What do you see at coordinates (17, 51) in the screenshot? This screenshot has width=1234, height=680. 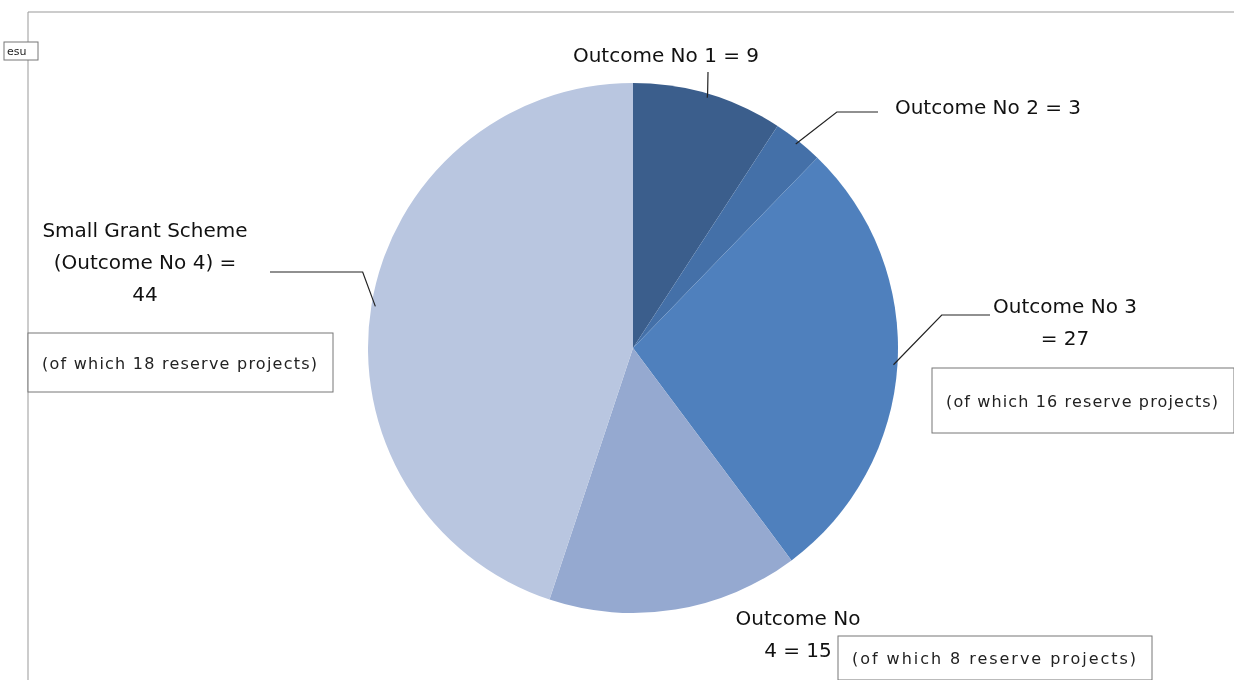 I see `text: esu` at bounding box center [17, 51].